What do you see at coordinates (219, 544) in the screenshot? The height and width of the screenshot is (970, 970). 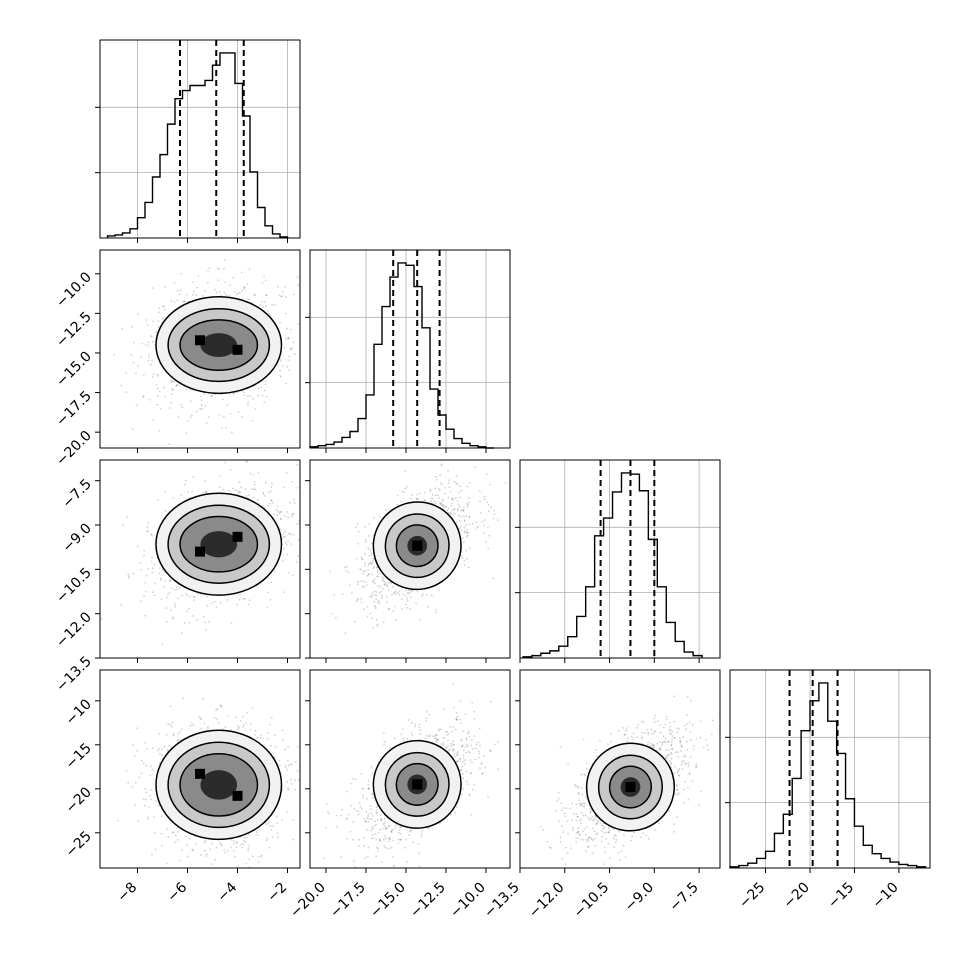 I see `density-contour` at bounding box center [219, 544].